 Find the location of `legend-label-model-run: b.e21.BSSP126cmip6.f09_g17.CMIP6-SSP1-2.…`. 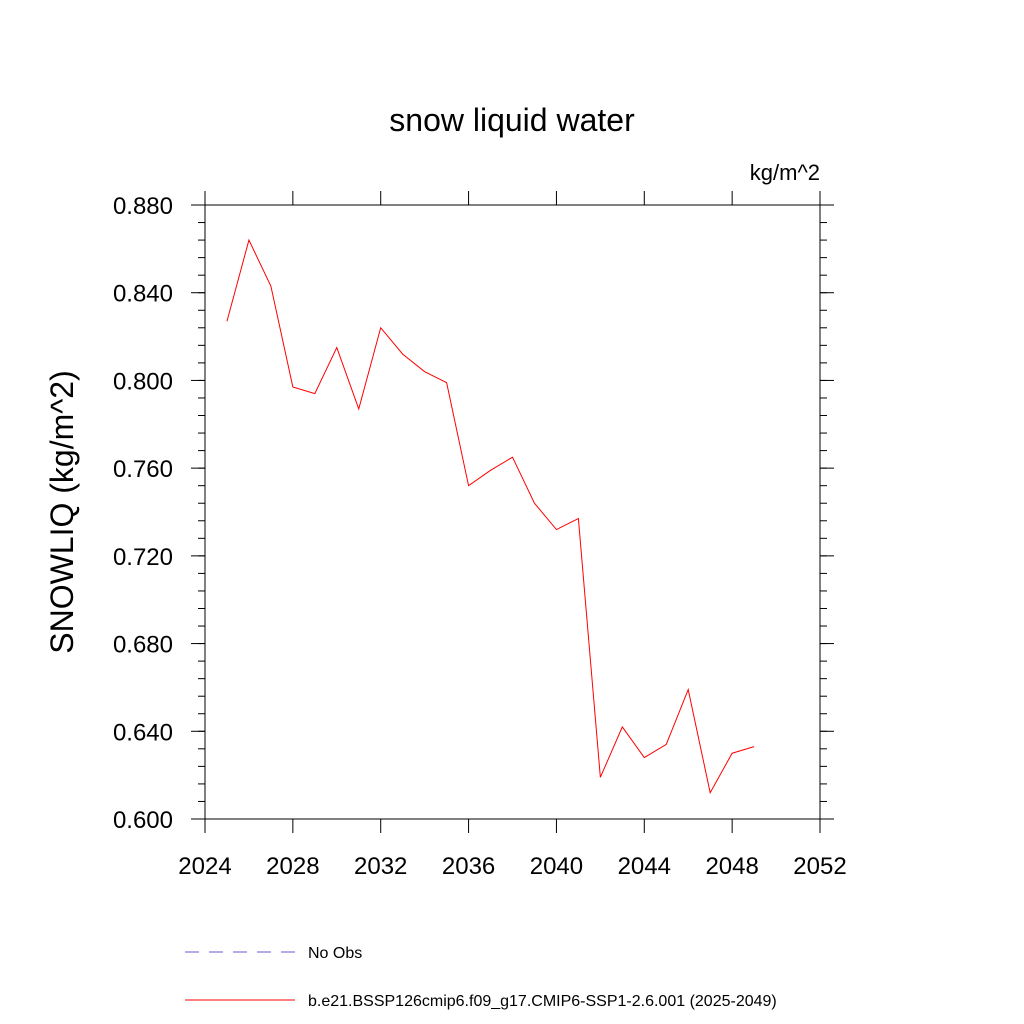

legend-label-model-run: b.e21.BSSP126cmip6.f09_g17.CMIP6-SSP1-2.… is located at coordinates (542, 1001).